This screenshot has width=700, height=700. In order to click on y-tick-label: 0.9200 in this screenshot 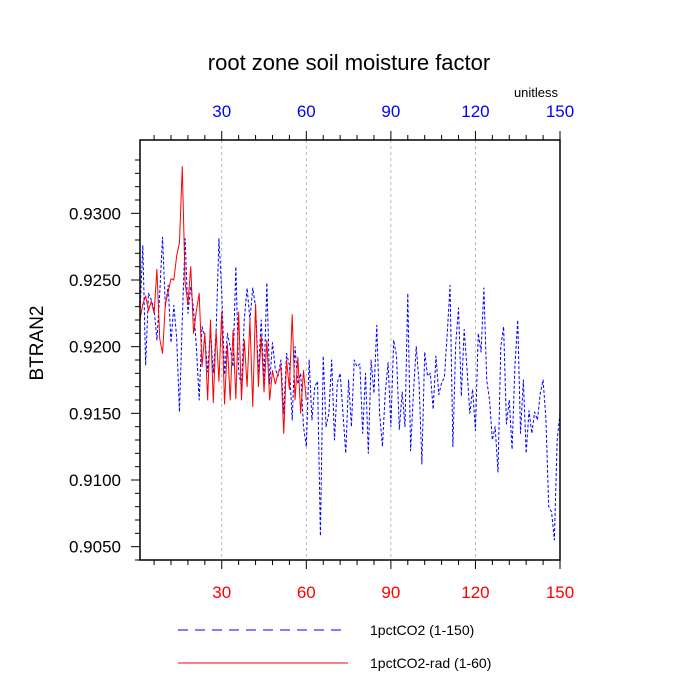, I will do `click(95, 347)`.